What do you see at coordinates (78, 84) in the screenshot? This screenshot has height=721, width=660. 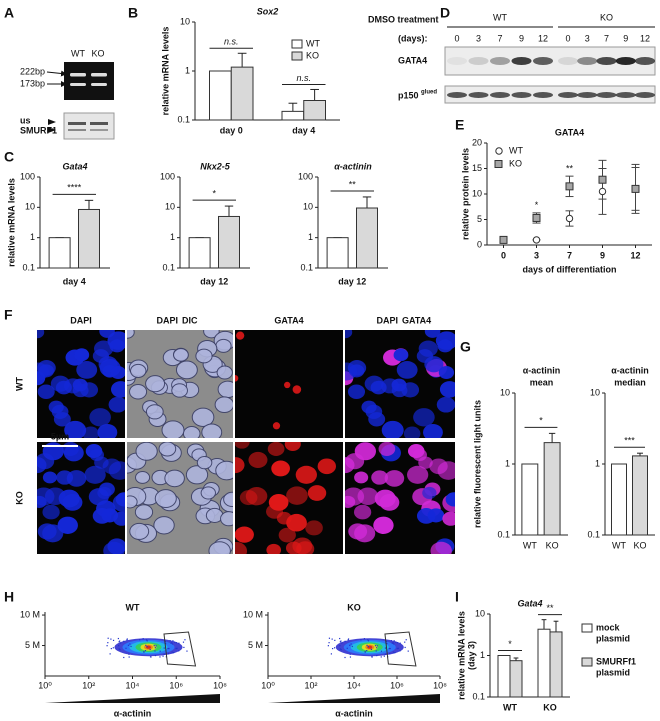 I see `gel-band` at bounding box center [78, 84].